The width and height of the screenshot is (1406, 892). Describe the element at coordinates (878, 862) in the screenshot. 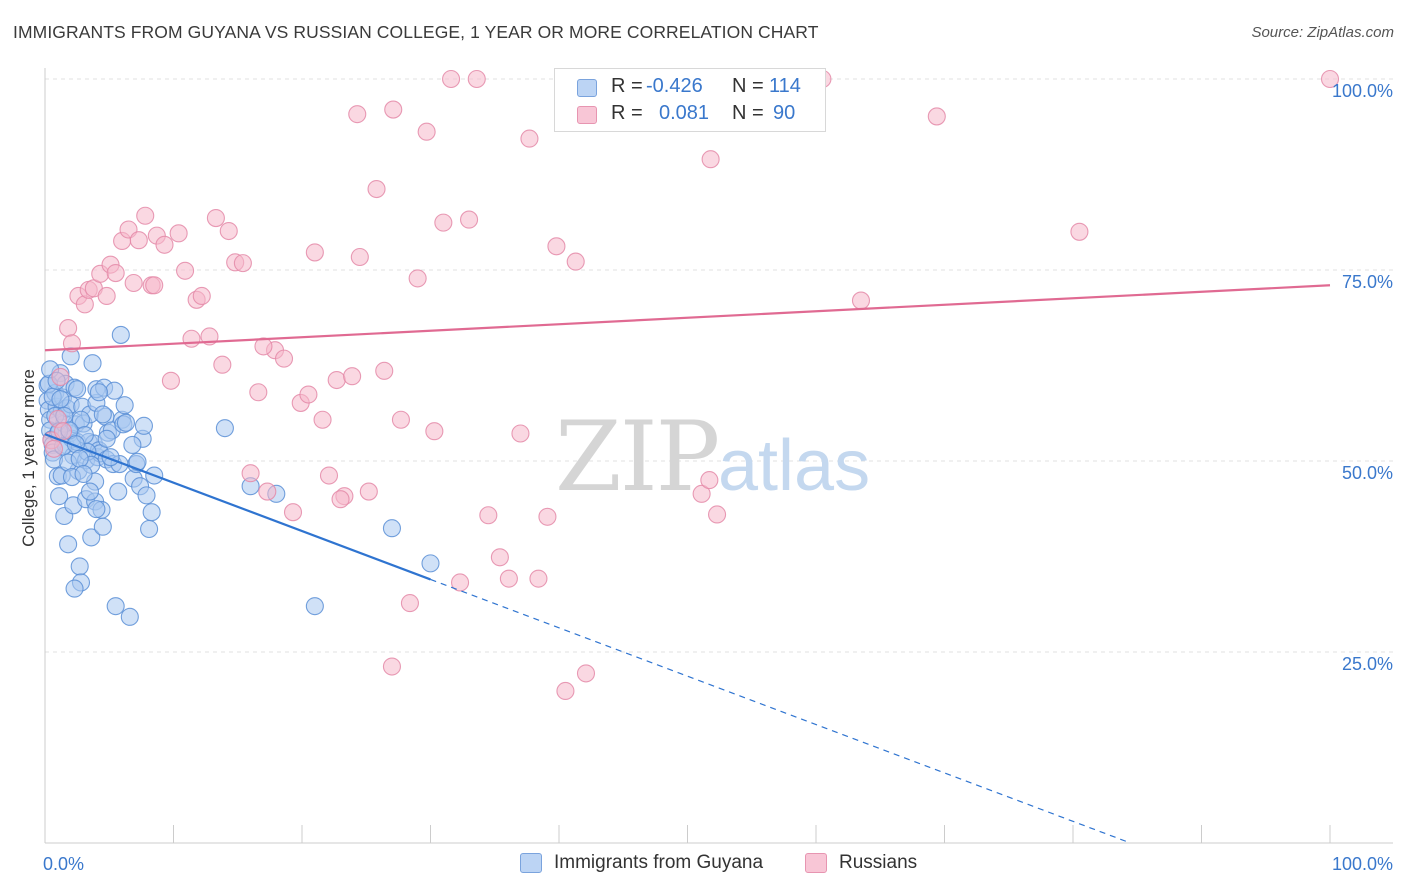

I see `russians-legend-label: Russians` at that location.